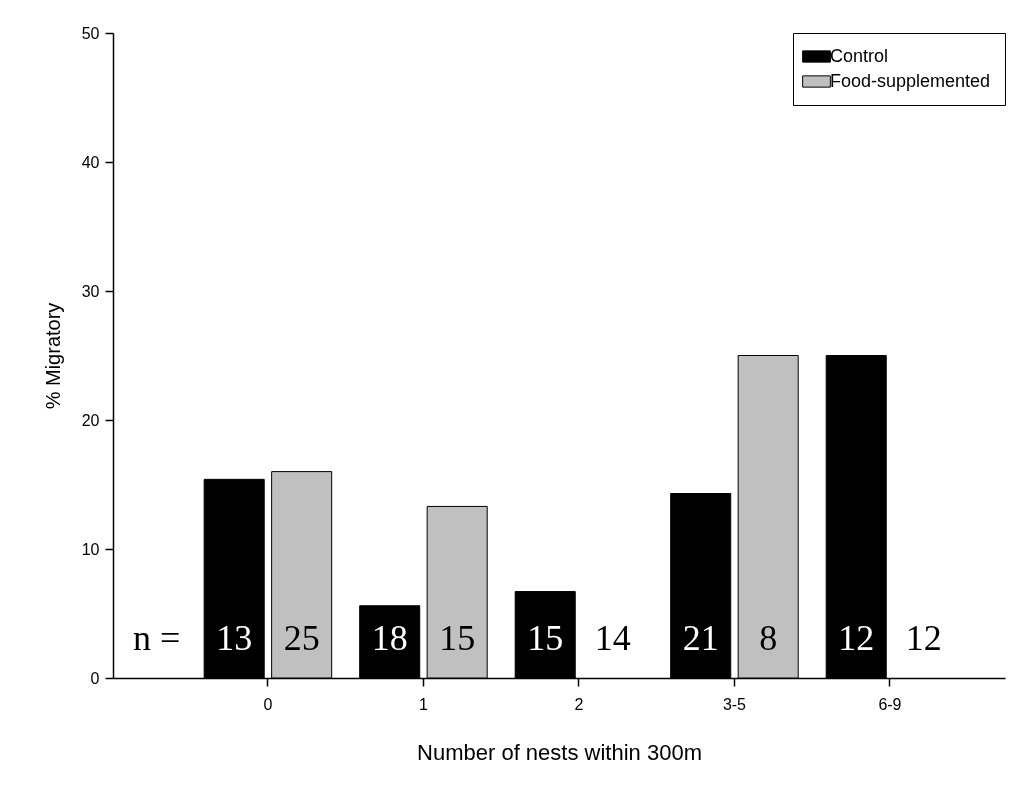 The image size is (1030, 785). I want to click on annotation: 14, so click(612, 638).